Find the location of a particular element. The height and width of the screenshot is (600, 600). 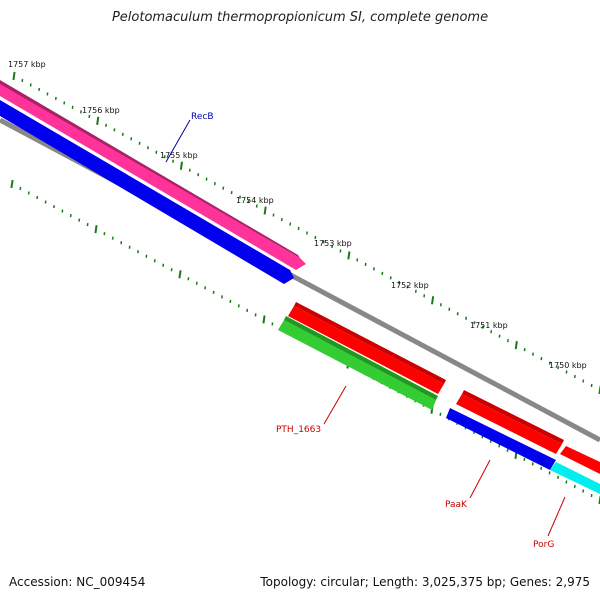

gene-label-paak: PaaK is located at coordinates (456, 505).